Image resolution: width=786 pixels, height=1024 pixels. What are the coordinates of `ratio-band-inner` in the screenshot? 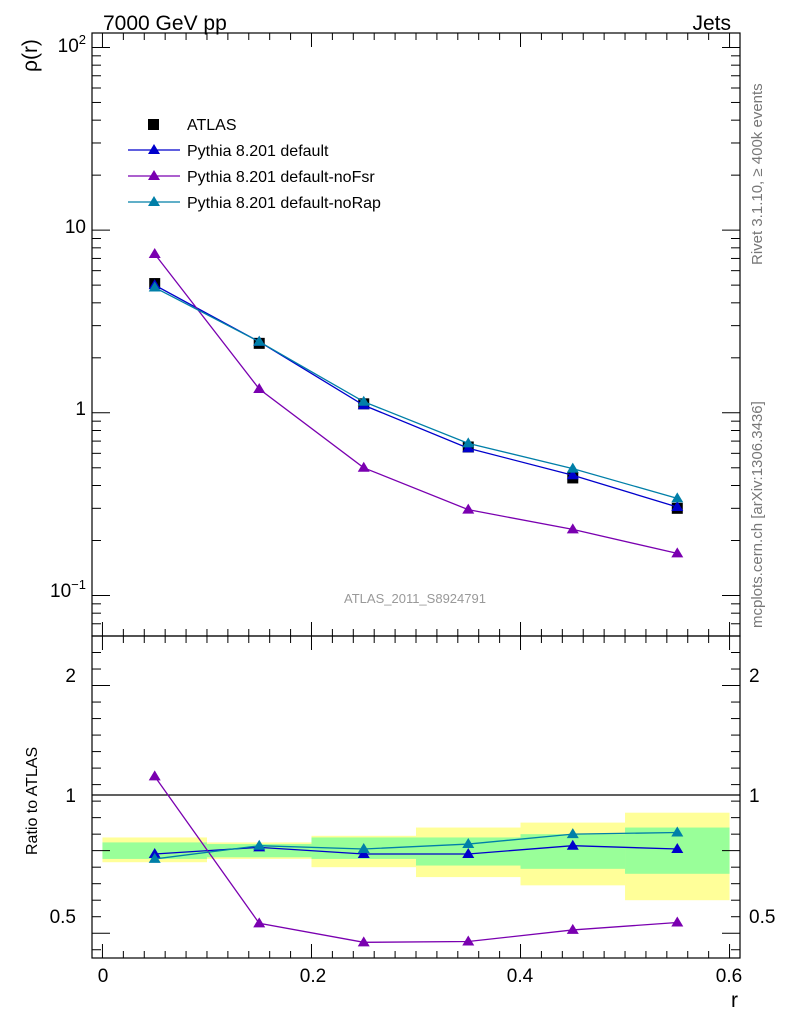 It's located at (573, 851).